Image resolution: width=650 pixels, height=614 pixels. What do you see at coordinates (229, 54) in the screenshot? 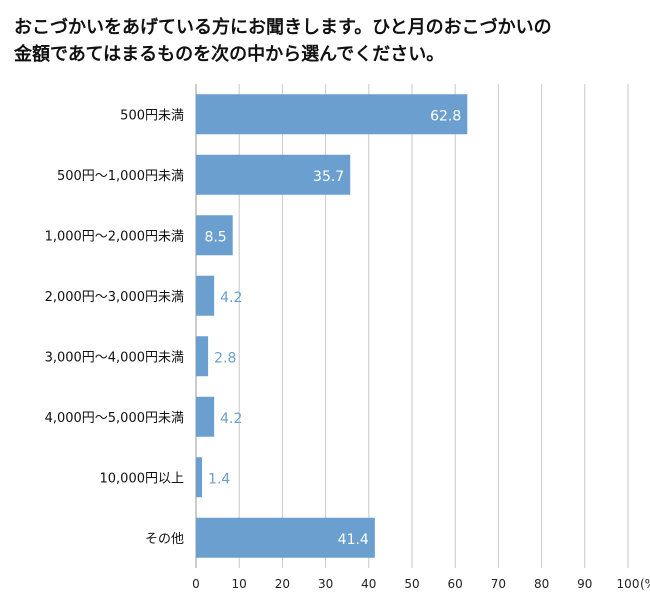
I see `chart-title-line-2: 金額であてはまるものを次の中から選んでください。` at bounding box center [229, 54].